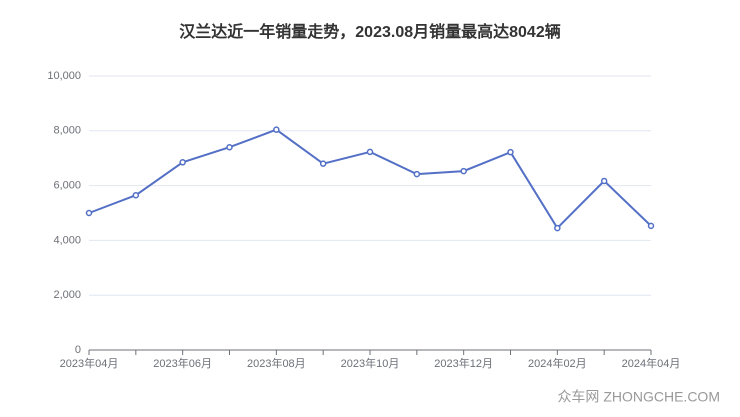 This screenshot has height=417, width=740. What do you see at coordinates (89, 363) in the screenshot?
I see `x-tick-label: 2023年04月` at bounding box center [89, 363].